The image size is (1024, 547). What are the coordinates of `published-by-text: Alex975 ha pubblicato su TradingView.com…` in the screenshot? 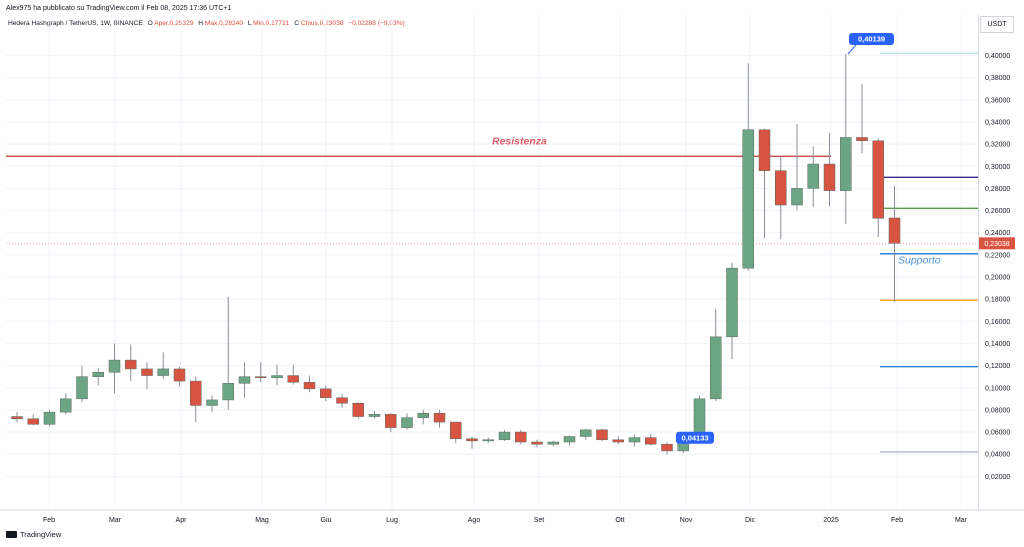 It's located at (119, 8).